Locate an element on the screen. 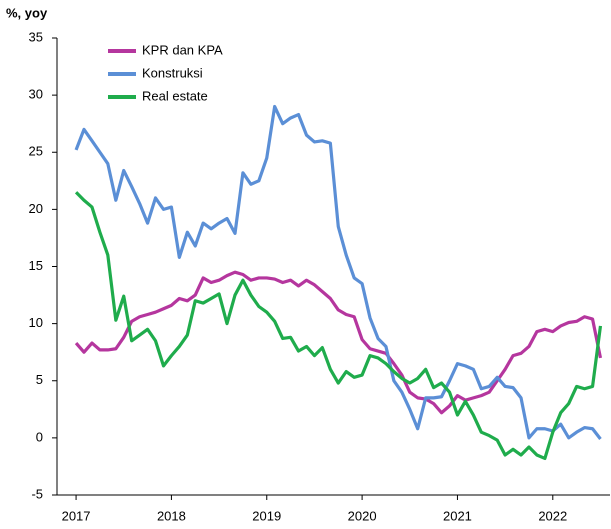 Image resolution: width=611 pixels, height=529 pixels. legend-label: Konstruksi is located at coordinates (172, 72).